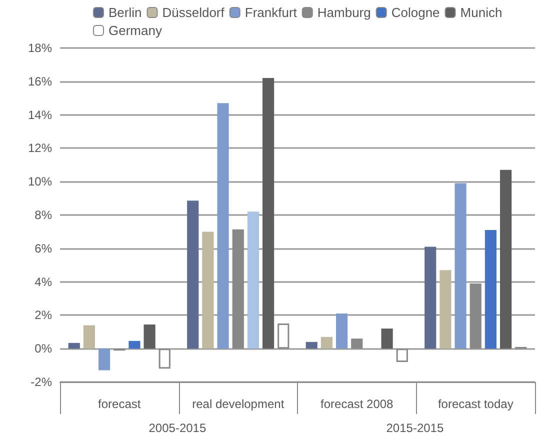  Describe the element at coordinates (120, 404) in the screenshot. I see `x-tick-label: forecast` at that location.